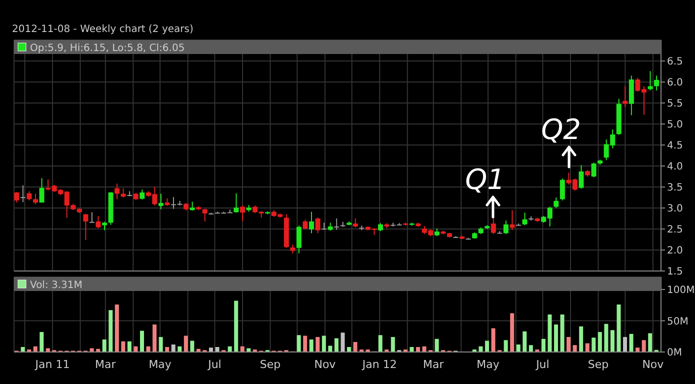  I want to click on y-tick-label: 3.5, so click(675, 188).